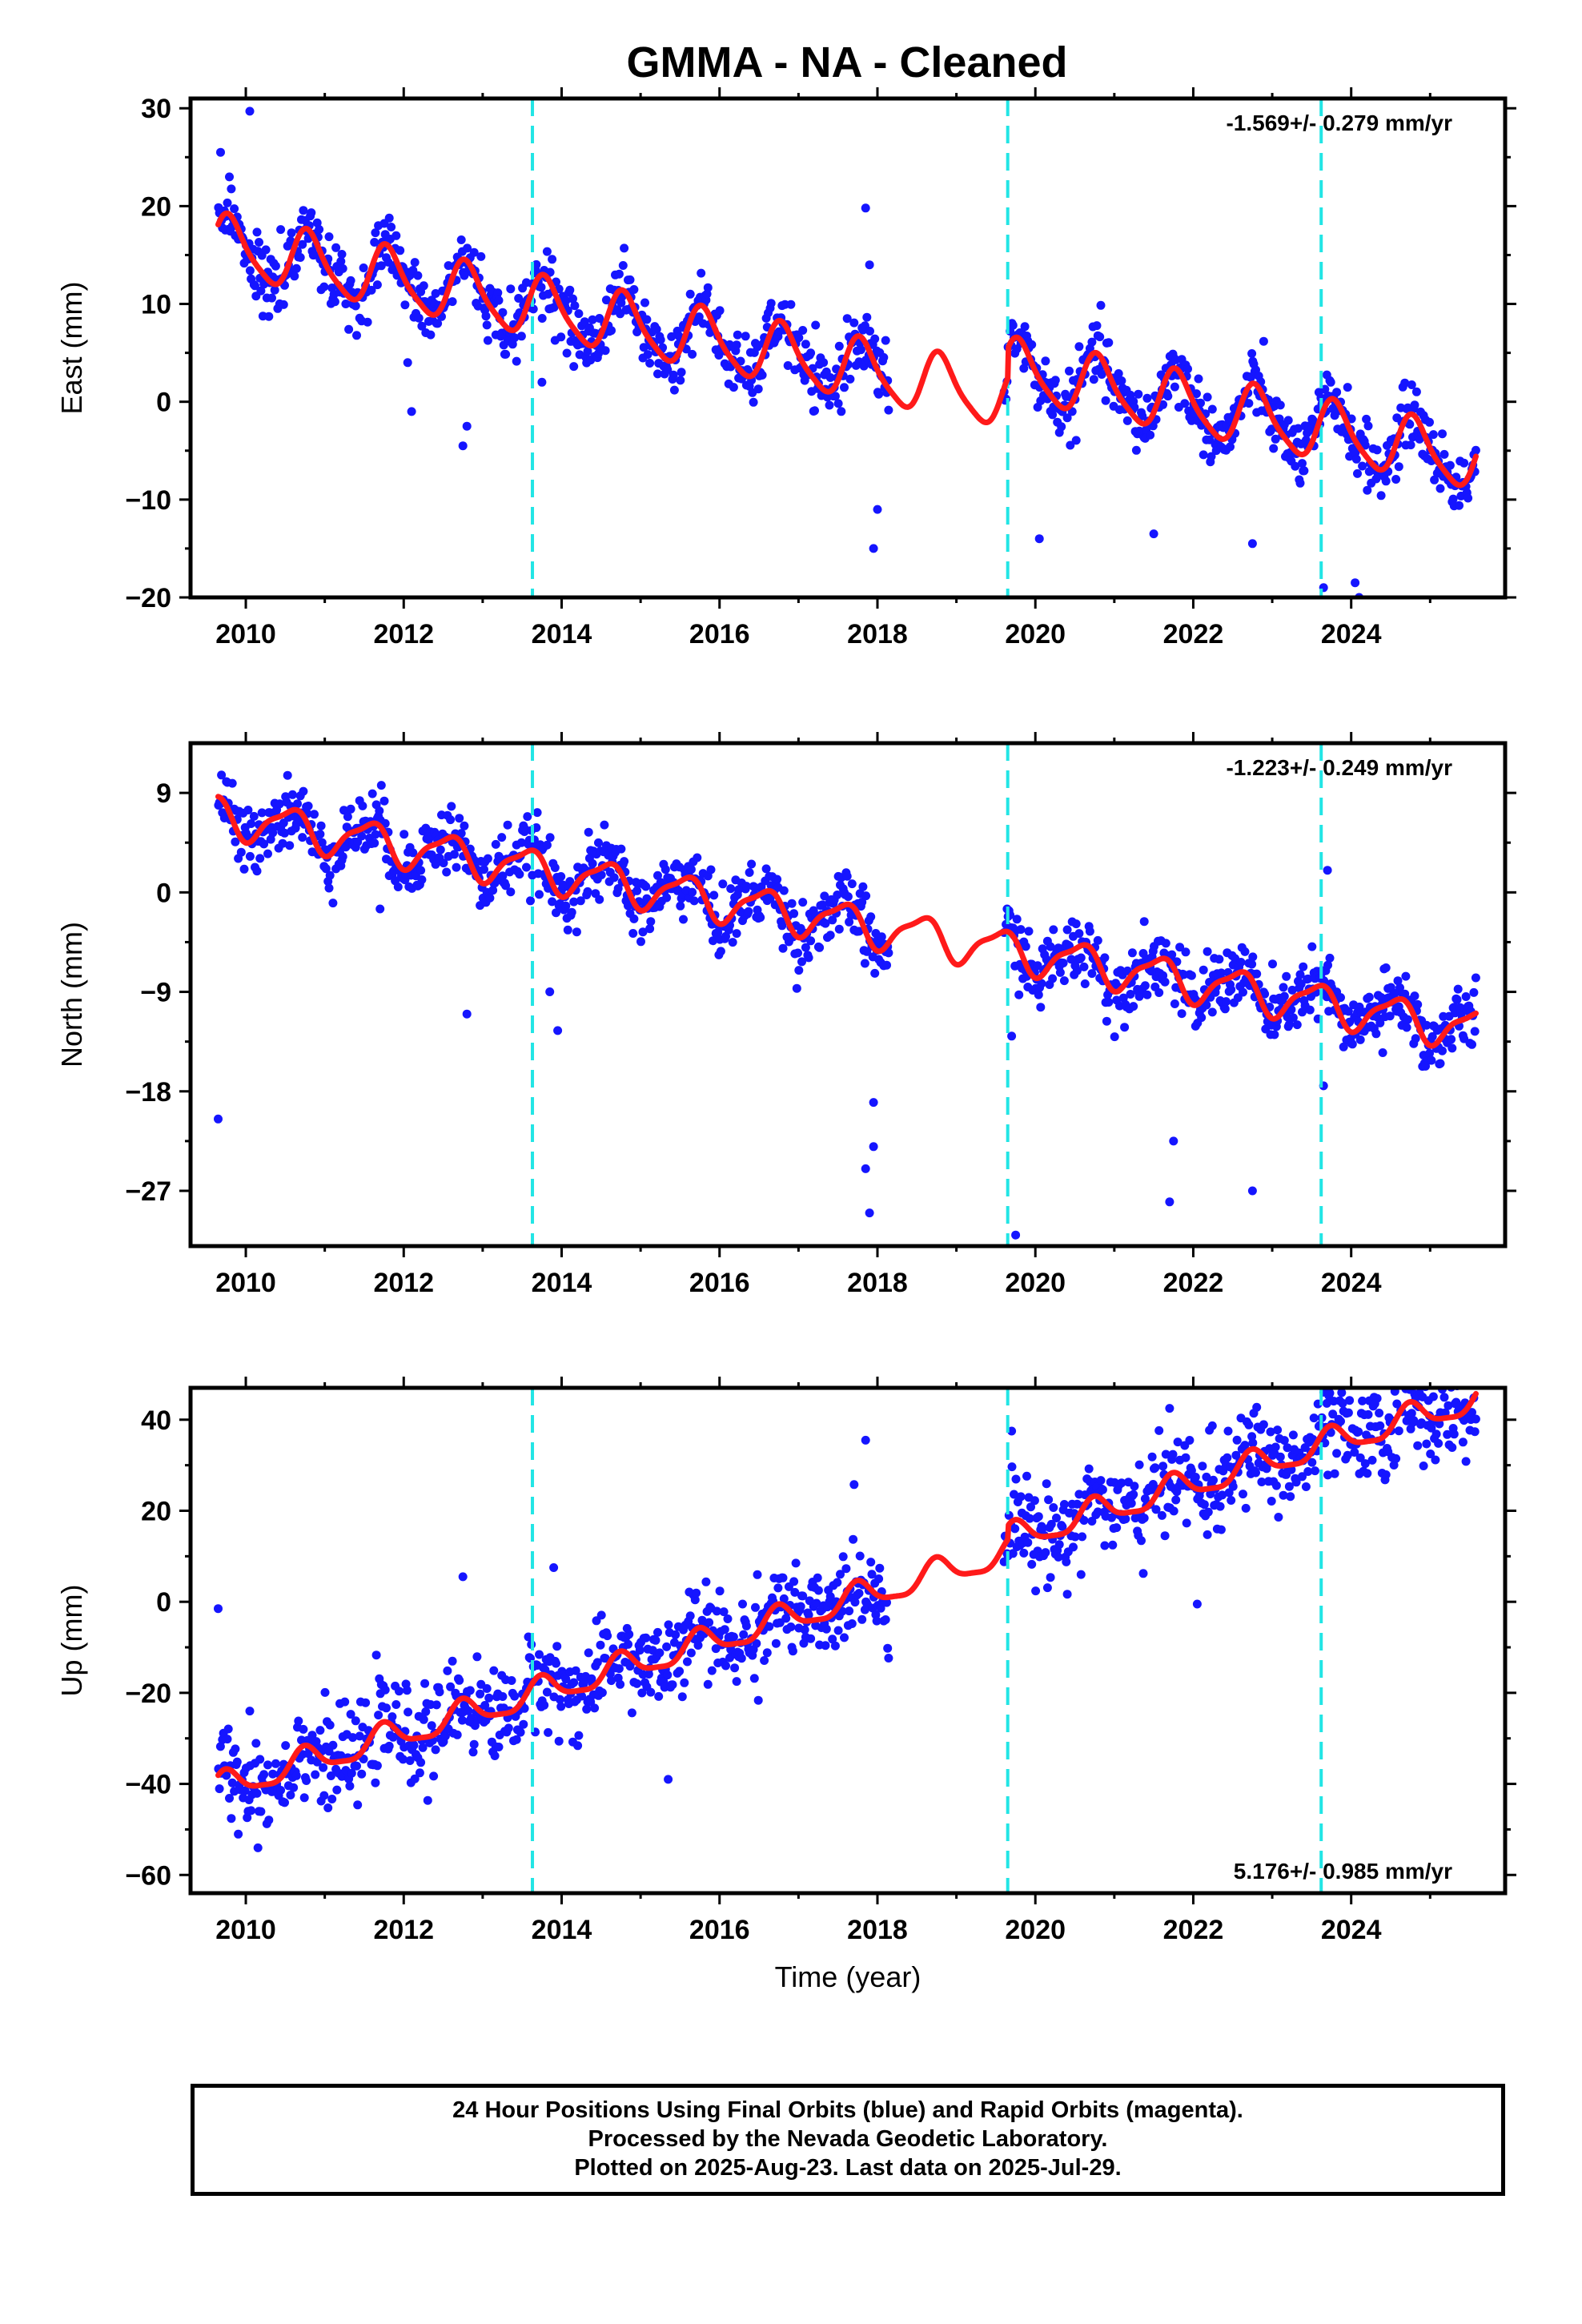 The image size is (1582, 2324). I want to click on north-y-tick-label: 0, so click(164, 893).